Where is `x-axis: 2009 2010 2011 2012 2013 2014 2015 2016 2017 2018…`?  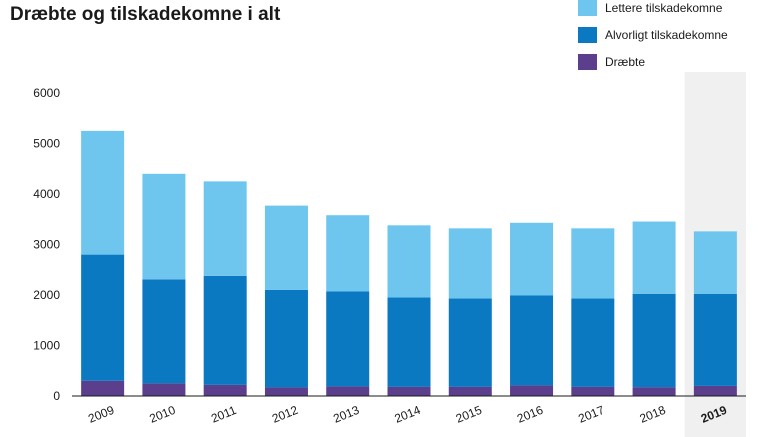
x-axis: 2009 2010 2011 2012 2013 2014 2015 2016 2017 2018… is located at coordinates (409, 410).